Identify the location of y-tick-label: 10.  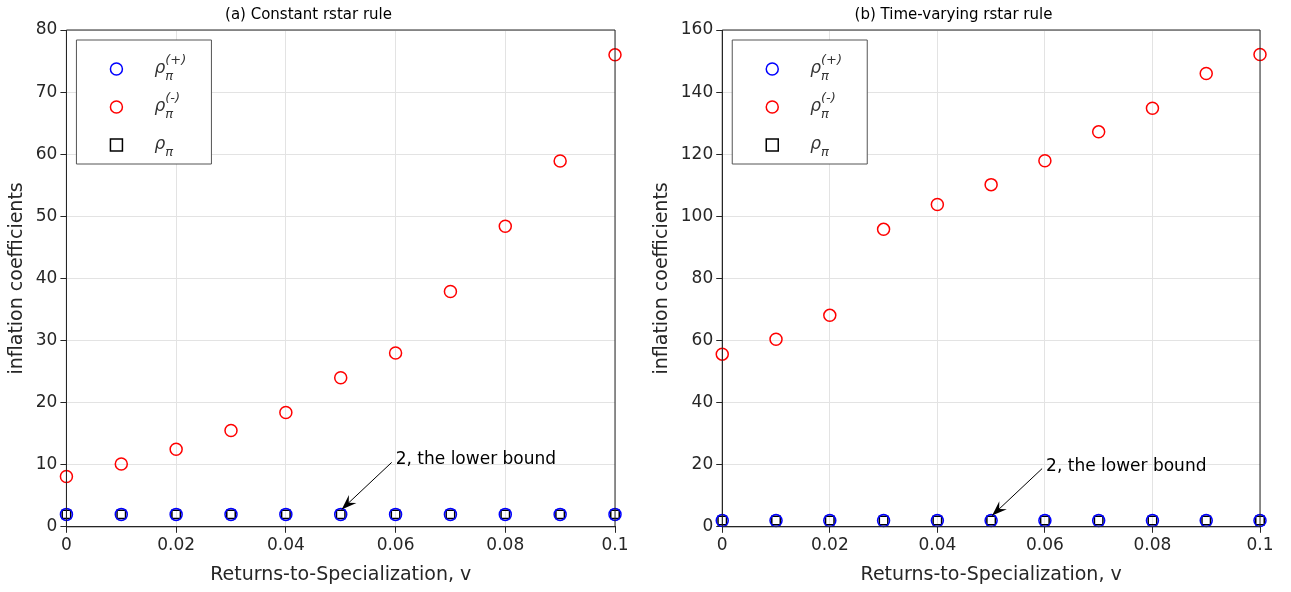
(46, 463).